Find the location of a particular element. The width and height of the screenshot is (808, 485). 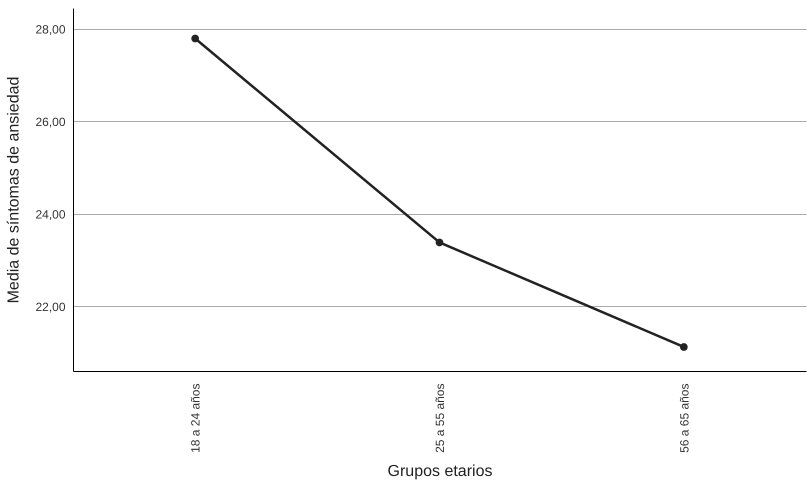

x-tick-label: 18 a 24 años is located at coordinates (195, 418).